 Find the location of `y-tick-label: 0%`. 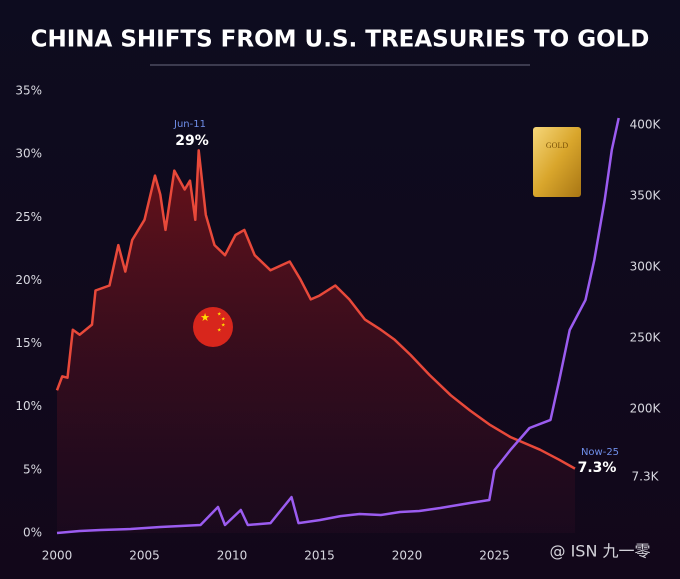

y-tick-label: 0% is located at coordinates (32, 533).